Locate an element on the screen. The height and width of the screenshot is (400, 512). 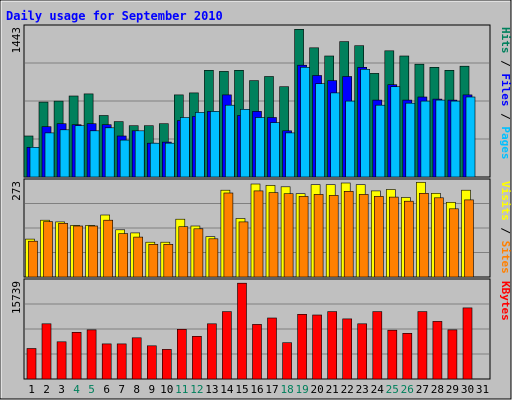
day-label-17: 17 is located at coordinates (271, 389).